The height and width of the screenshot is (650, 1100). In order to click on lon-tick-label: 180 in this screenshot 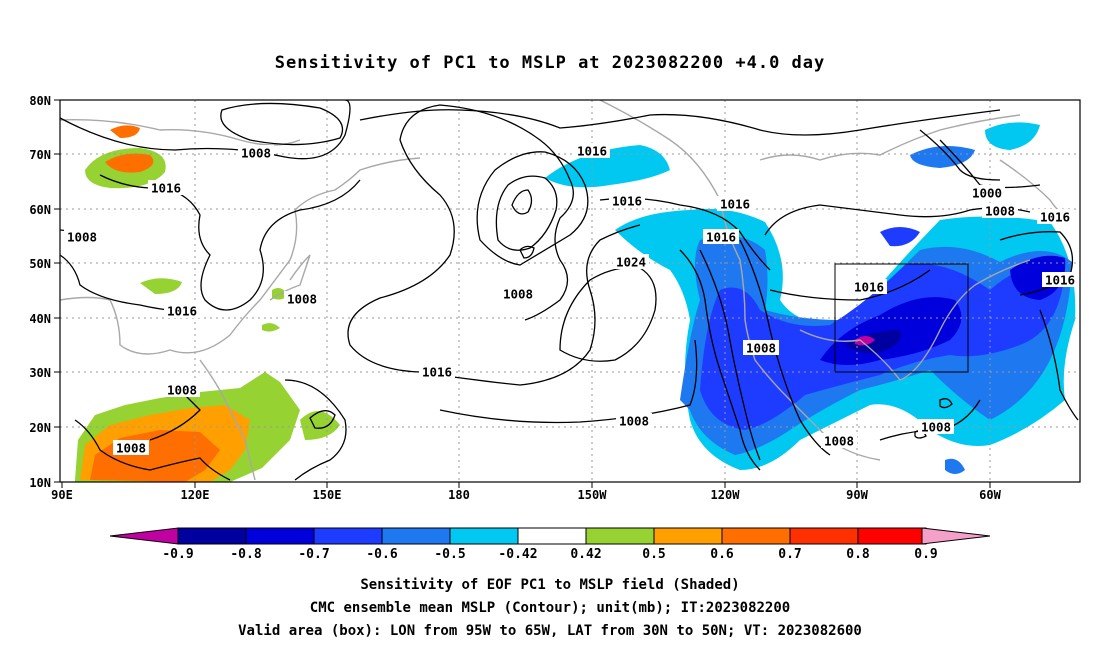, I will do `click(459, 495)`.